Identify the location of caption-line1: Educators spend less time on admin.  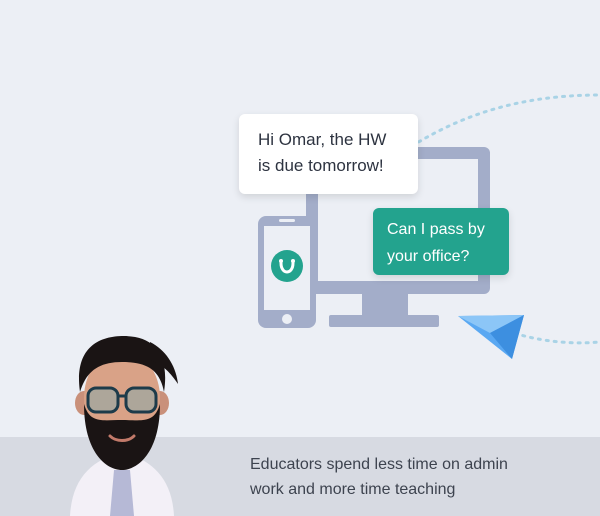
(379, 464).